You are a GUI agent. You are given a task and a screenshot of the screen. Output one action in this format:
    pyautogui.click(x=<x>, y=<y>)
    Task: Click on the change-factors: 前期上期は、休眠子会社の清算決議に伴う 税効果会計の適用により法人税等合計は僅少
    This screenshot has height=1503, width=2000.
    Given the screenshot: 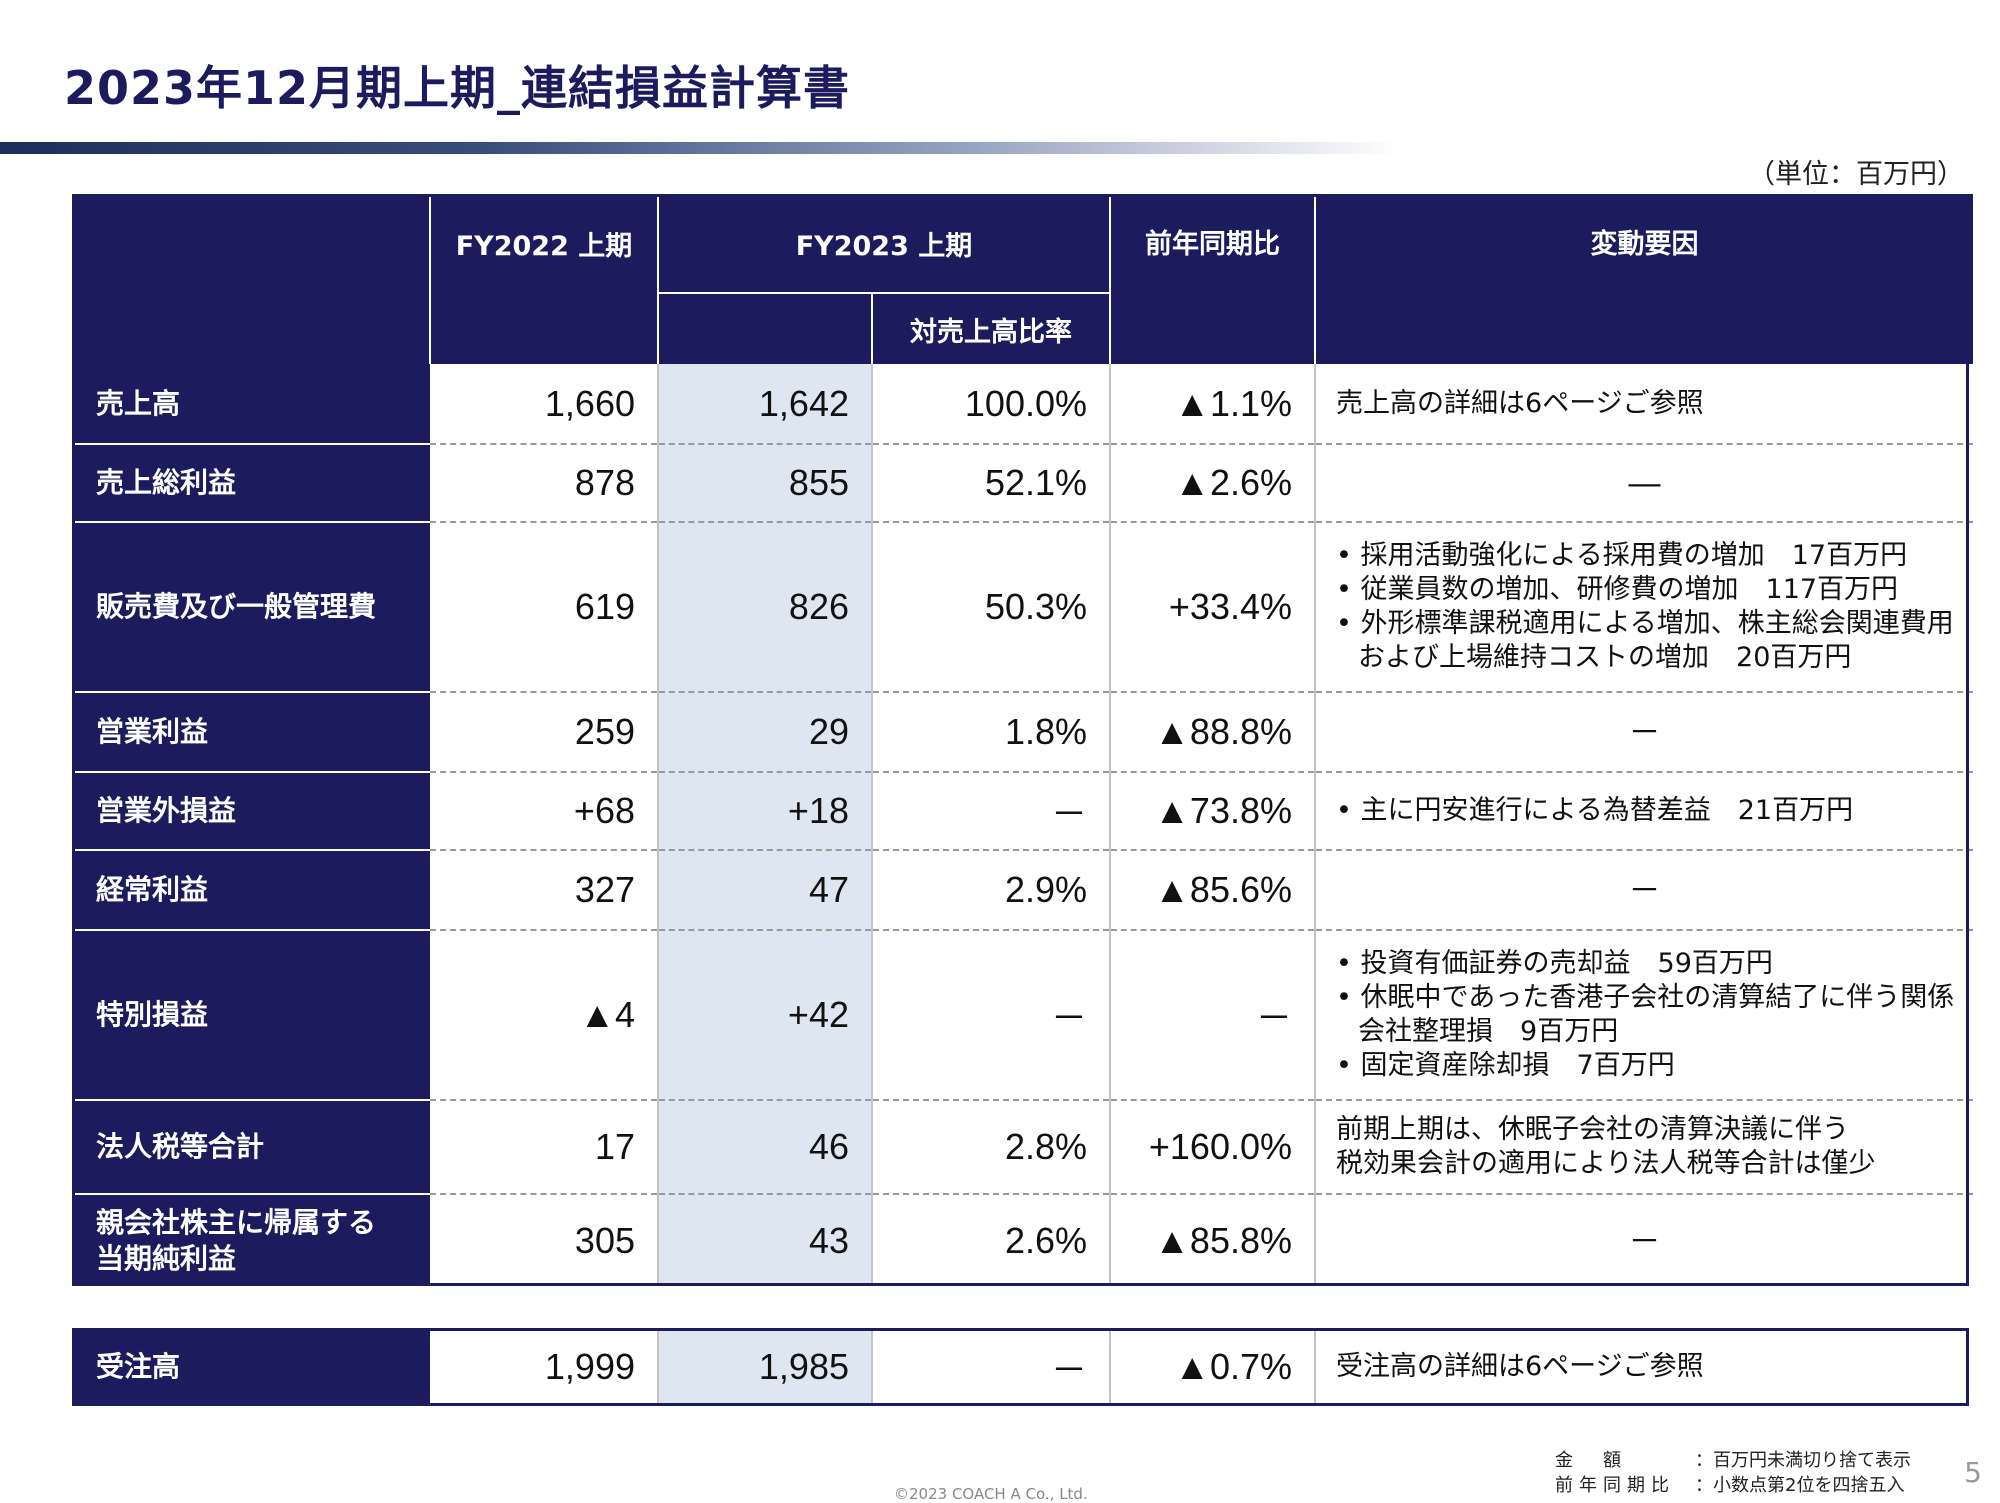 What is the action you would take?
    pyautogui.click(x=1644, y=1147)
    